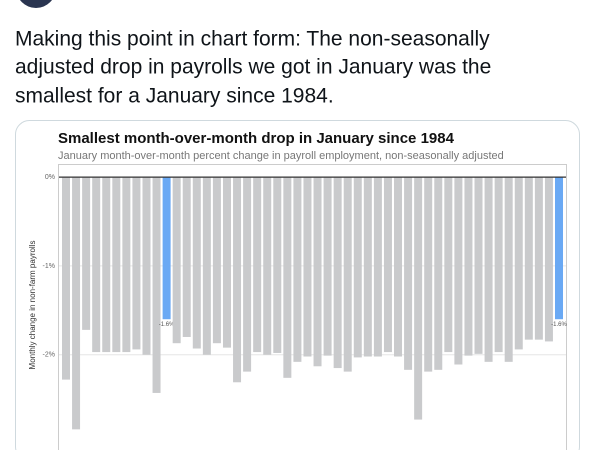 The height and width of the screenshot is (455, 593). I want to click on y-axis-label: Monthly change in non-farm payrolls, so click(32, 305).